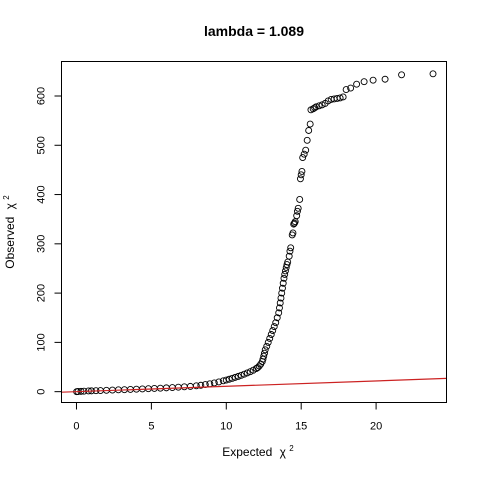 The width and height of the screenshot is (480, 480). Describe the element at coordinates (247, 452) in the screenshot. I see `x-axis-label-text: Expected` at that location.